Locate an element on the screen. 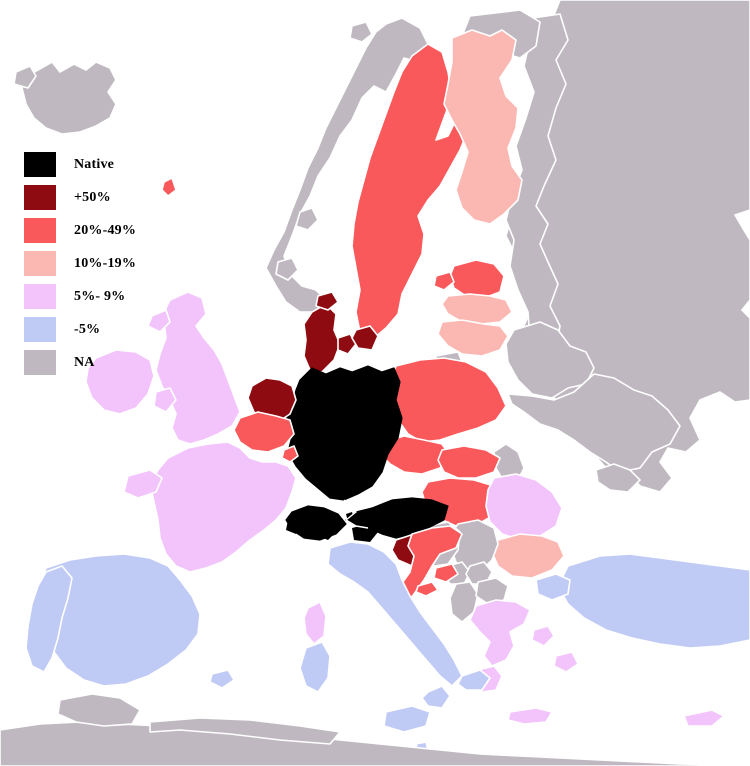 This screenshot has height=766, width=750. region-morocco is located at coordinates (99, 710).